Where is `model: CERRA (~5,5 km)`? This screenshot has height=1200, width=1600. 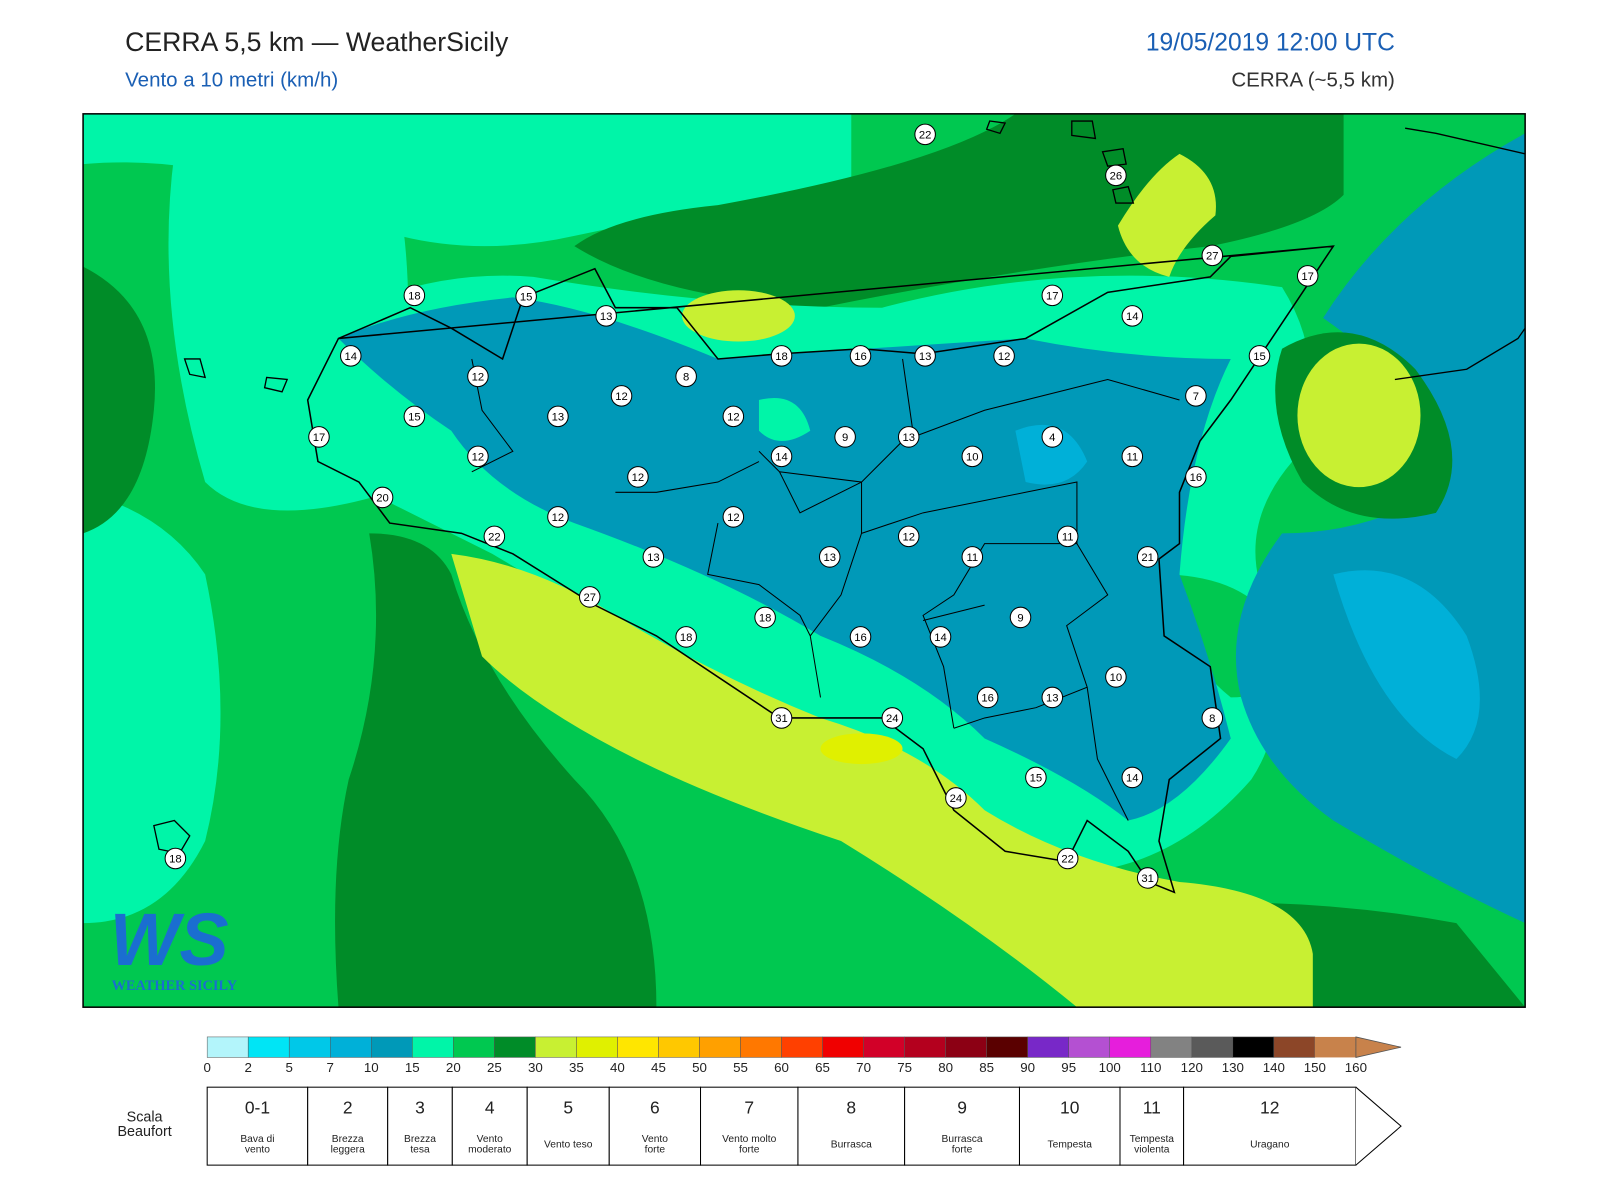 model: CERRA (~5,5 km) is located at coordinates (1312, 79).